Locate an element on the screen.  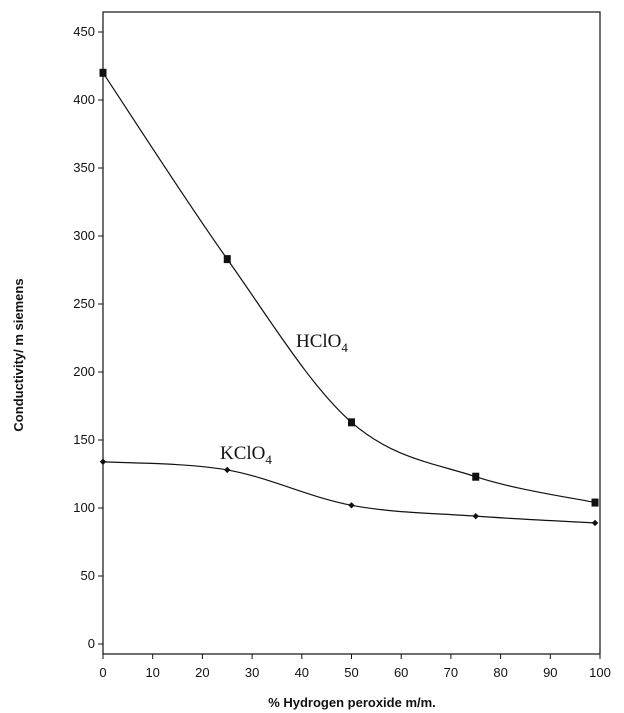
y-tick-label-300: 300 is located at coordinates (84, 235).